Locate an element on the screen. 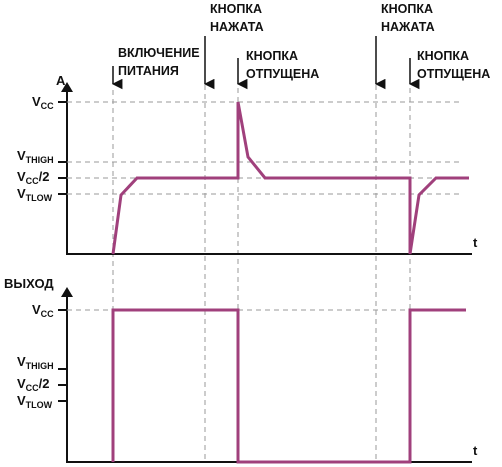 The image size is (502, 467). press-1-label-2: НАЖАТА is located at coordinates (237, 27).